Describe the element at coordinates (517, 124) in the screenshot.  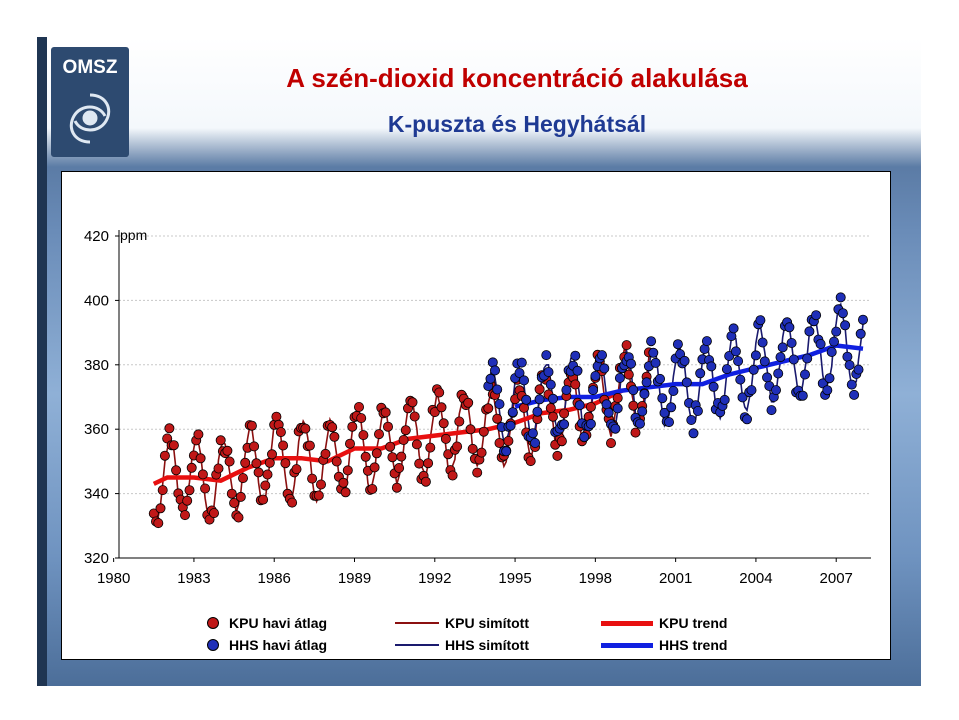
I see `chart-subtitle: K-puszta és Hegyhátsál` at that location.